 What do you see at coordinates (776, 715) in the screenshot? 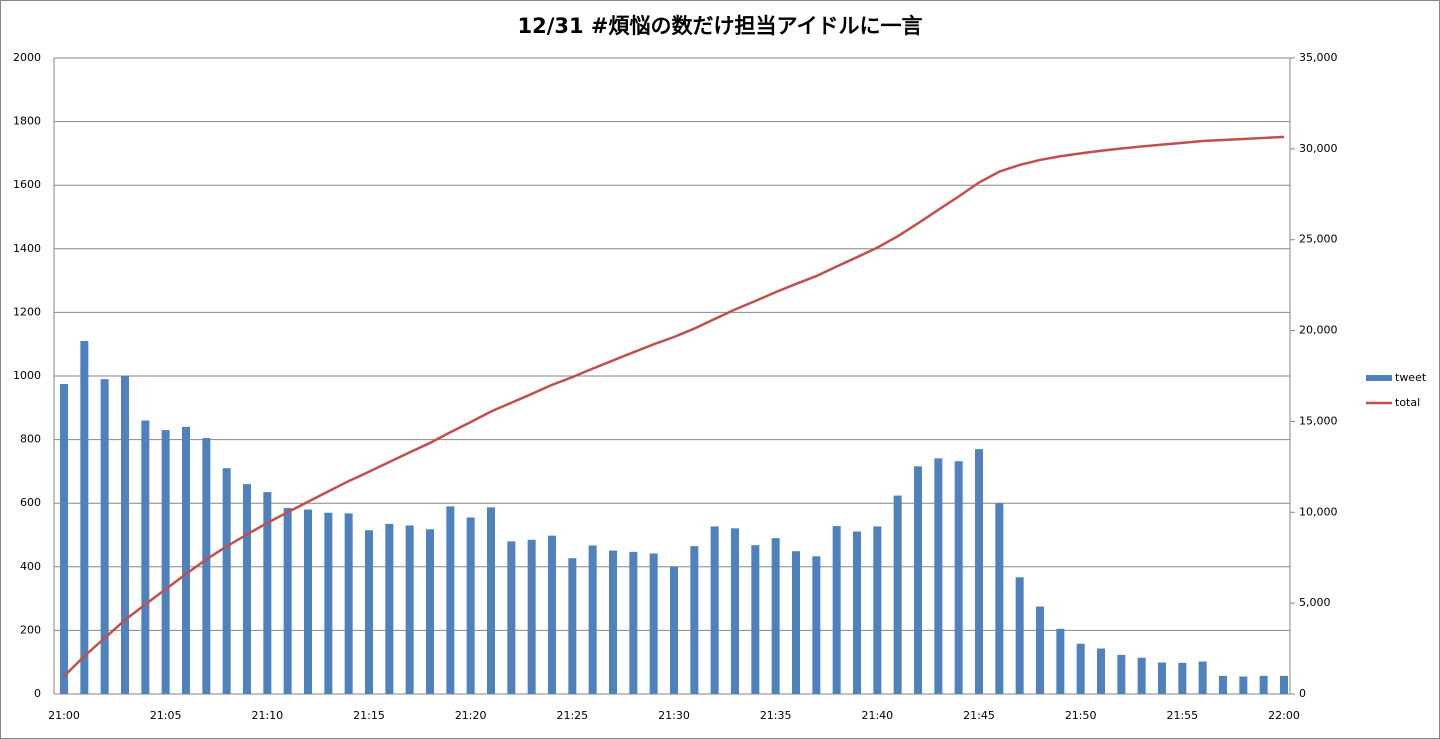
I see `x-tick-label: 21:35` at bounding box center [776, 715].